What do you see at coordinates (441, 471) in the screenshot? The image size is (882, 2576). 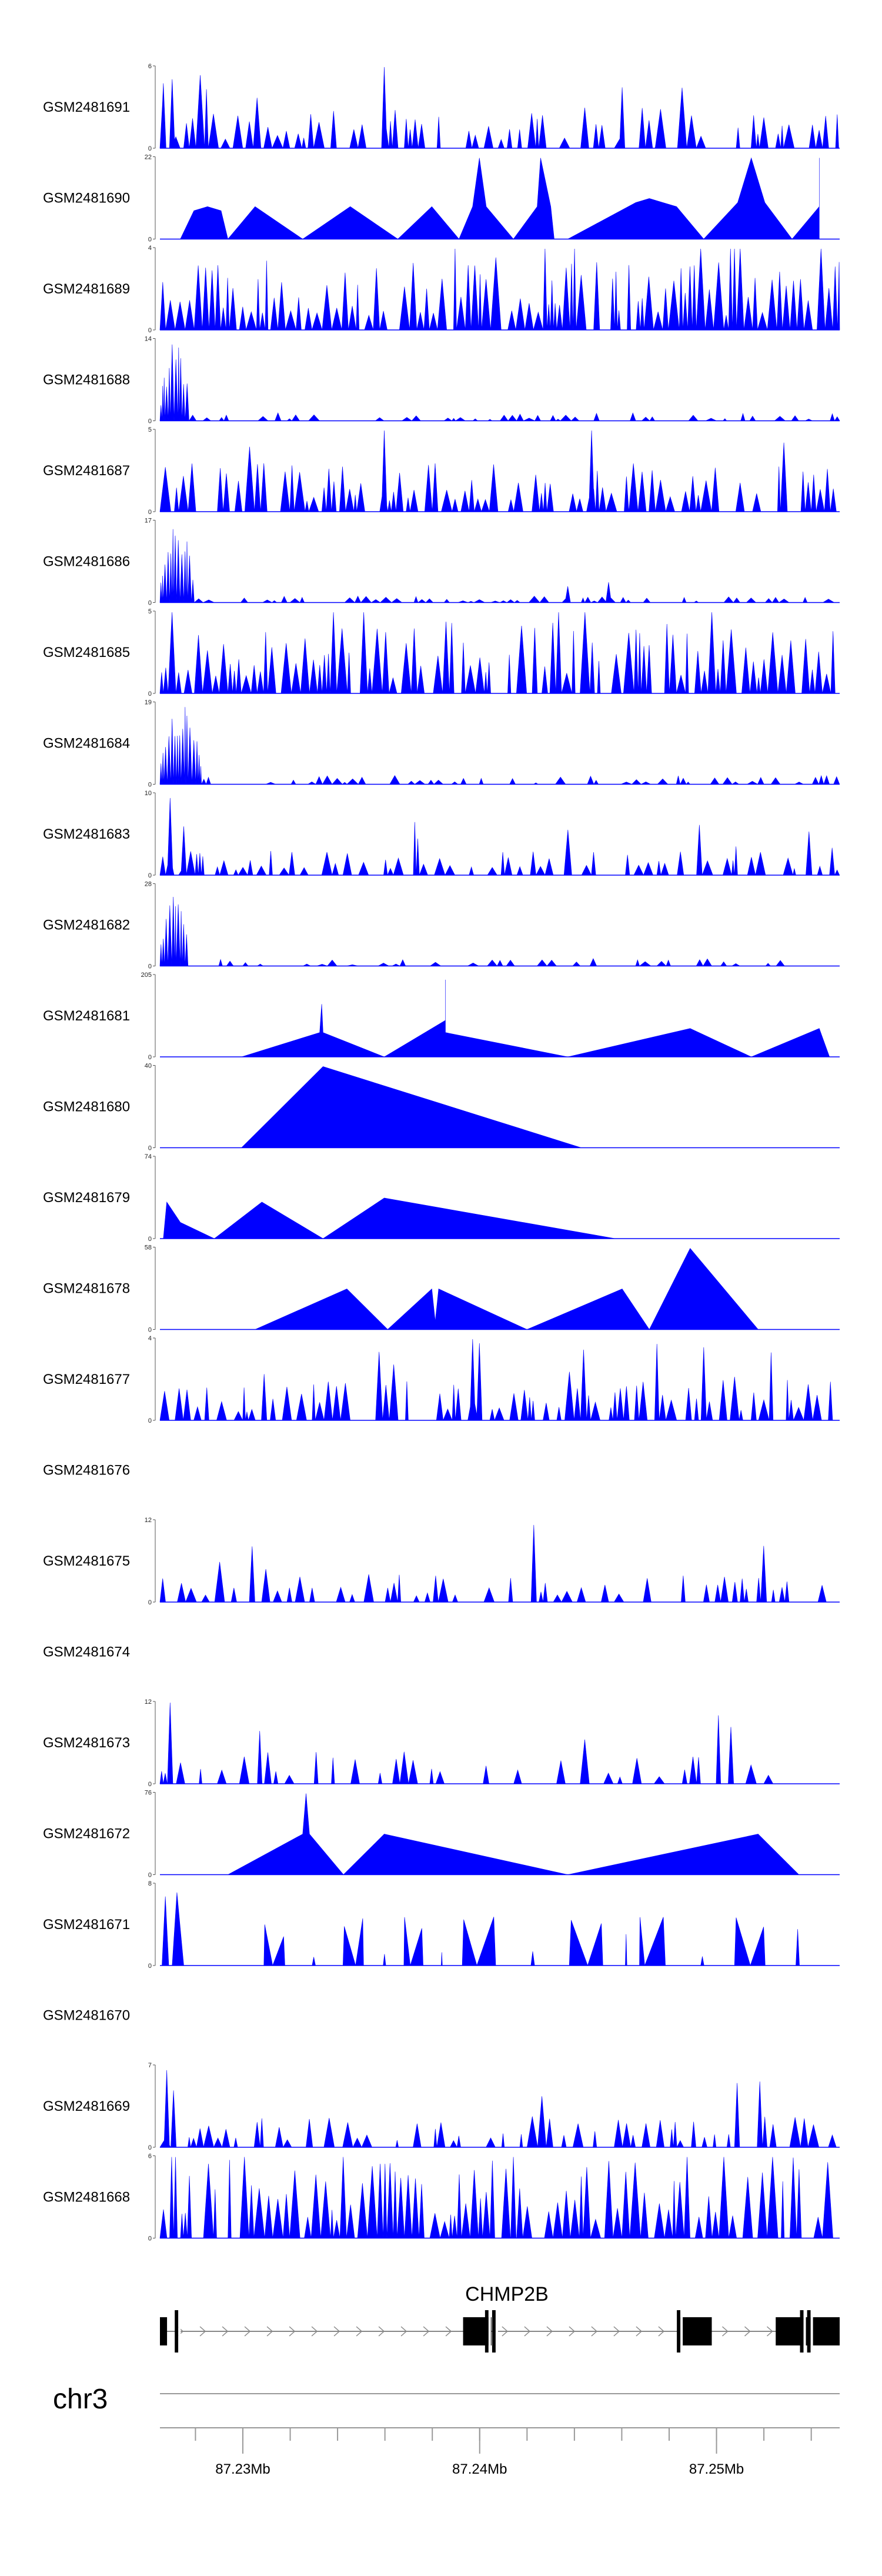 I see `track-GSM2481687: GSM2481687 5 0` at bounding box center [441, 471].